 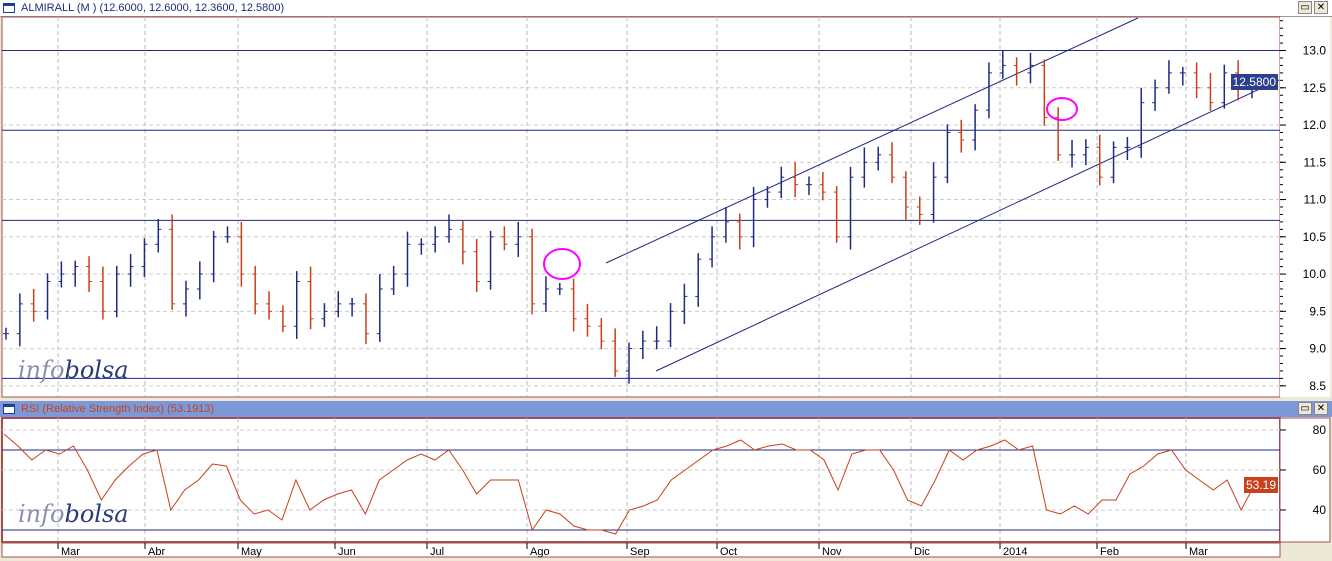 I want to click on y-tick-label: 8.5, so click(x=1317, y=386).